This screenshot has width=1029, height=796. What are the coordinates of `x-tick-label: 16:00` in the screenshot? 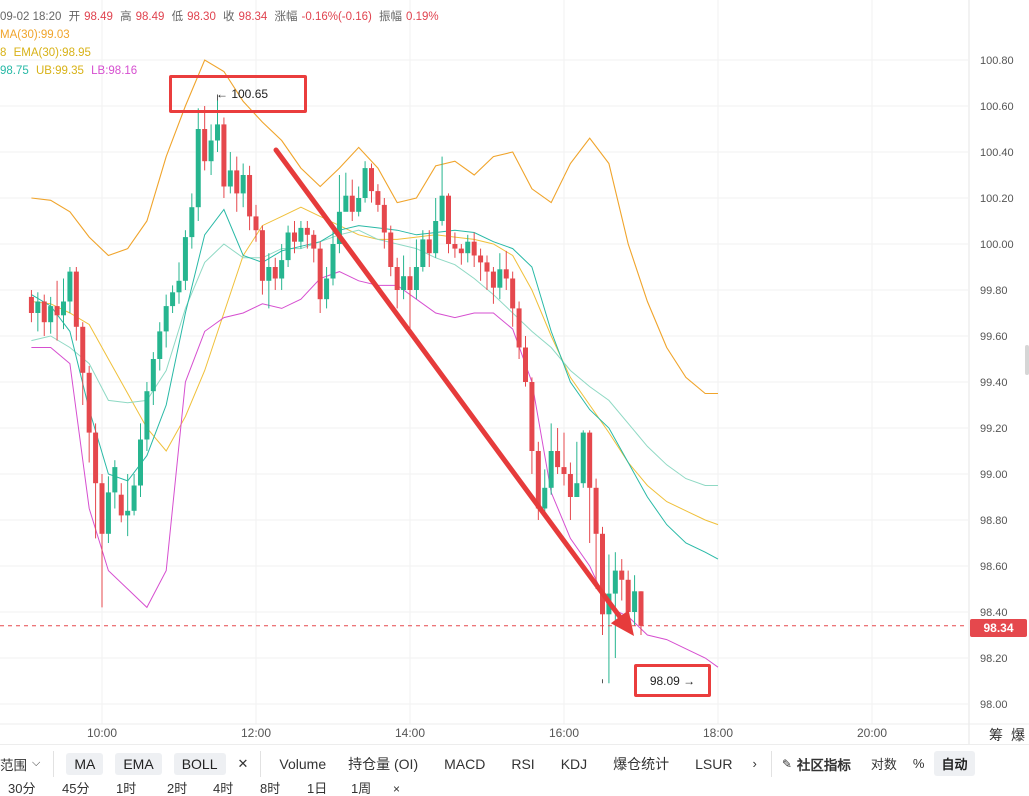 It's located at (564, 733).